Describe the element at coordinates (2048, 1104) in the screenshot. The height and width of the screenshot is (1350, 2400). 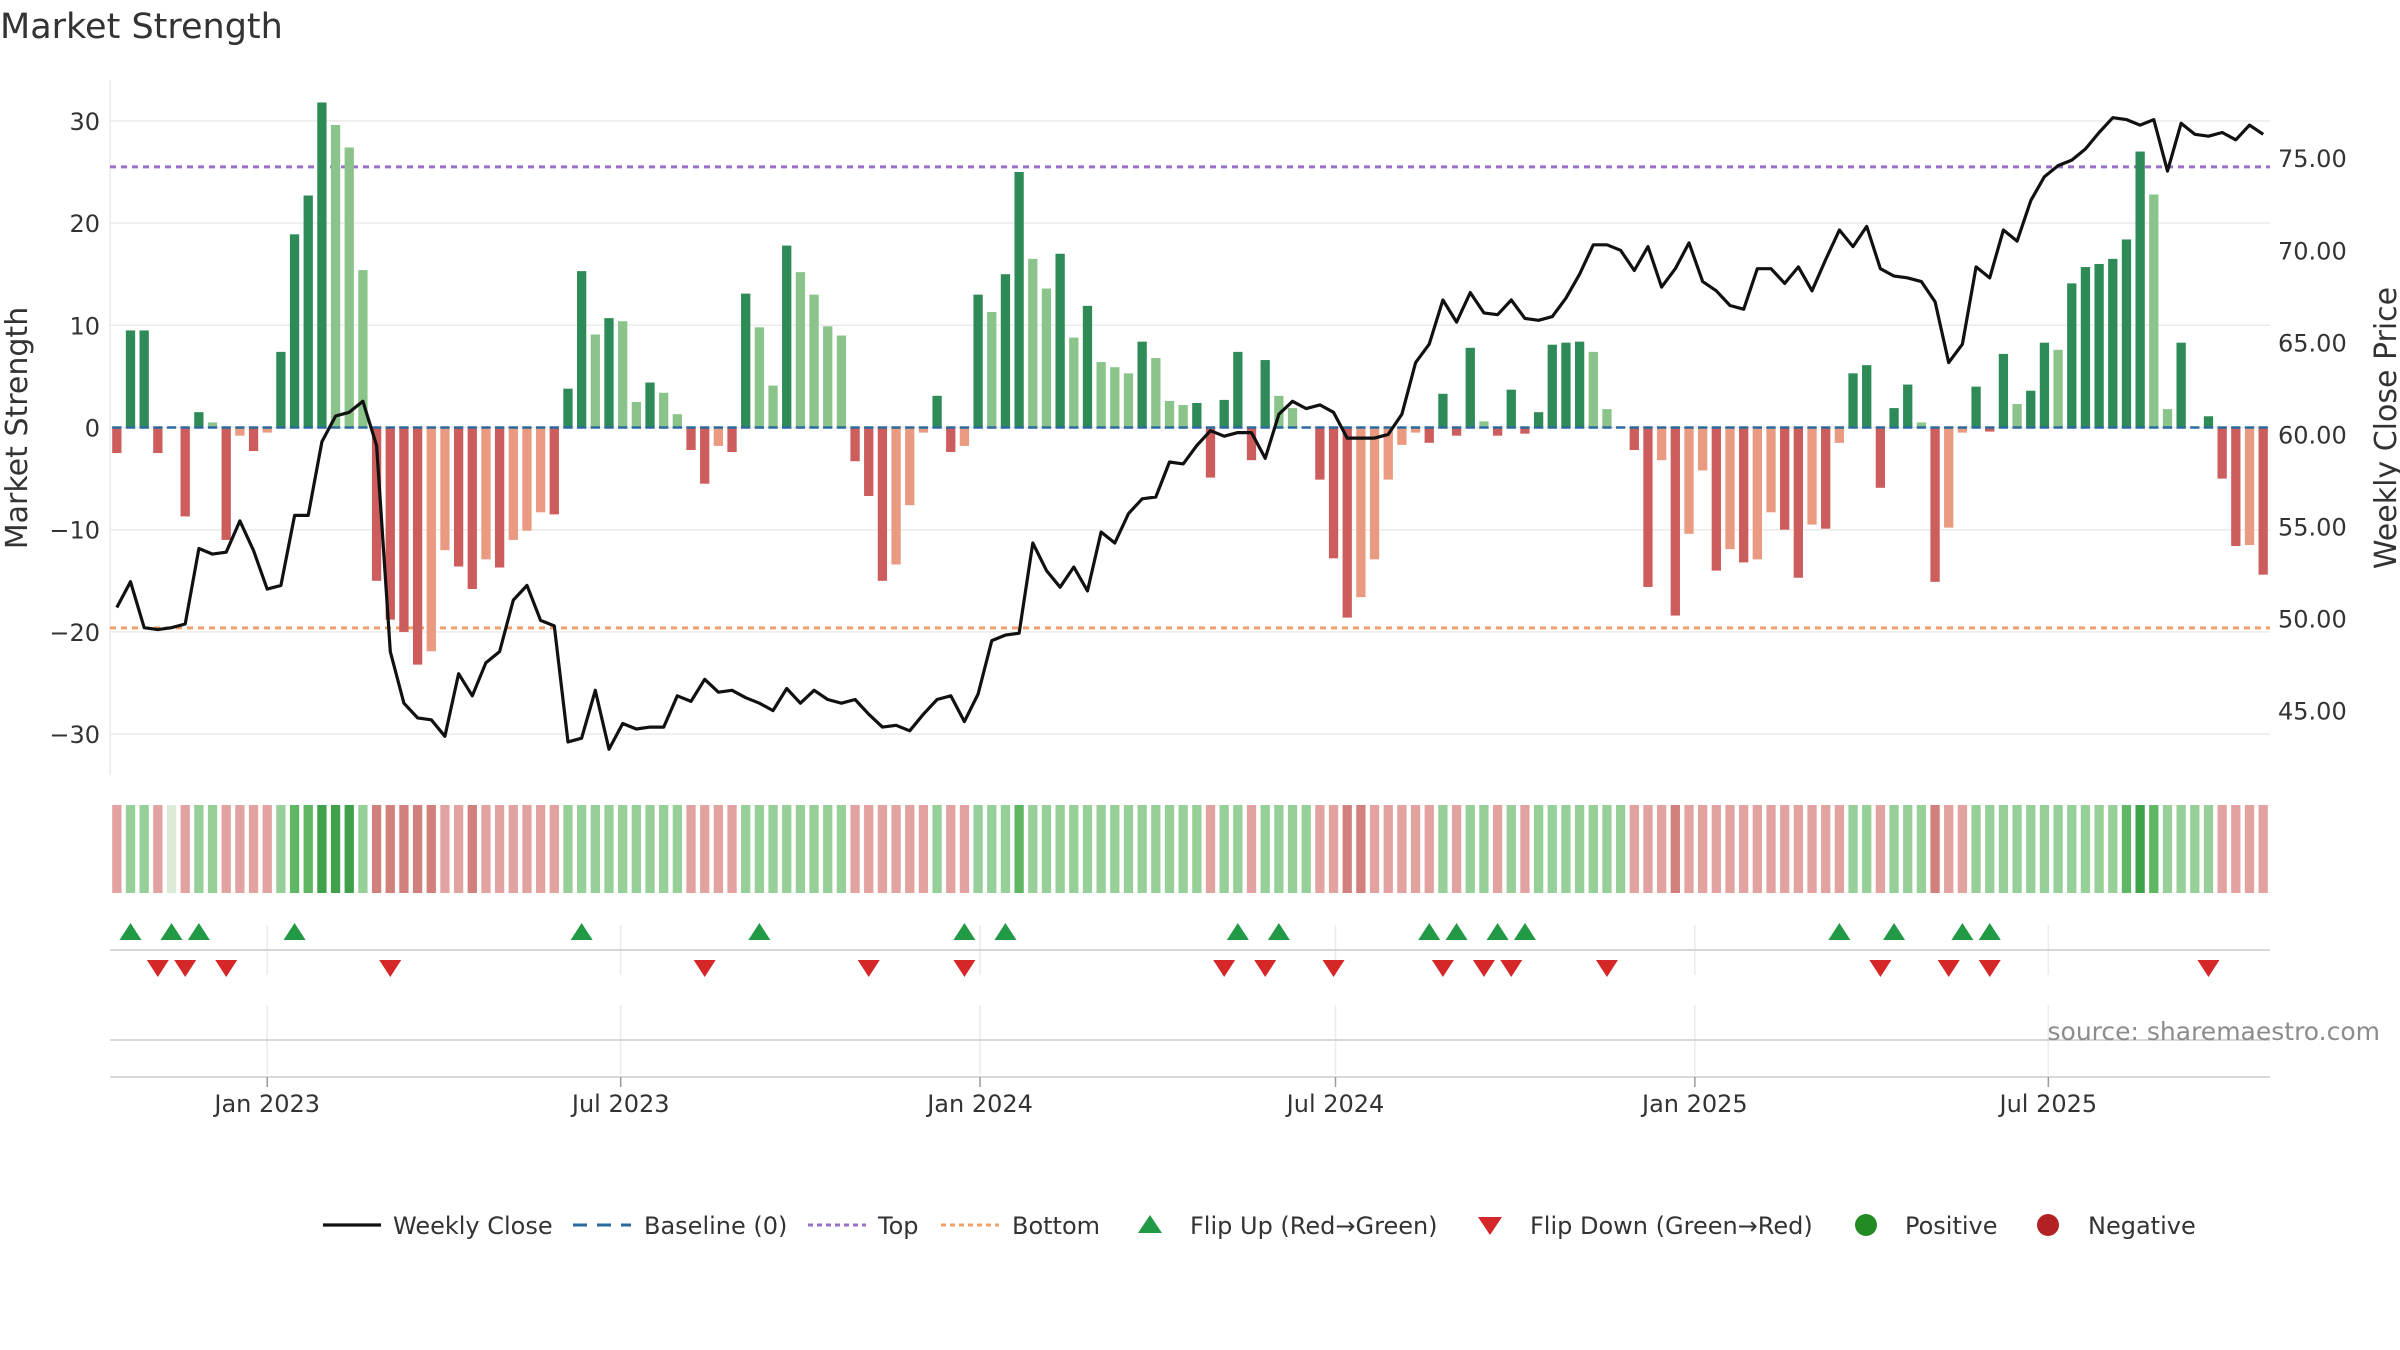
I see `x-tick-label: Jul 2025` at that location.